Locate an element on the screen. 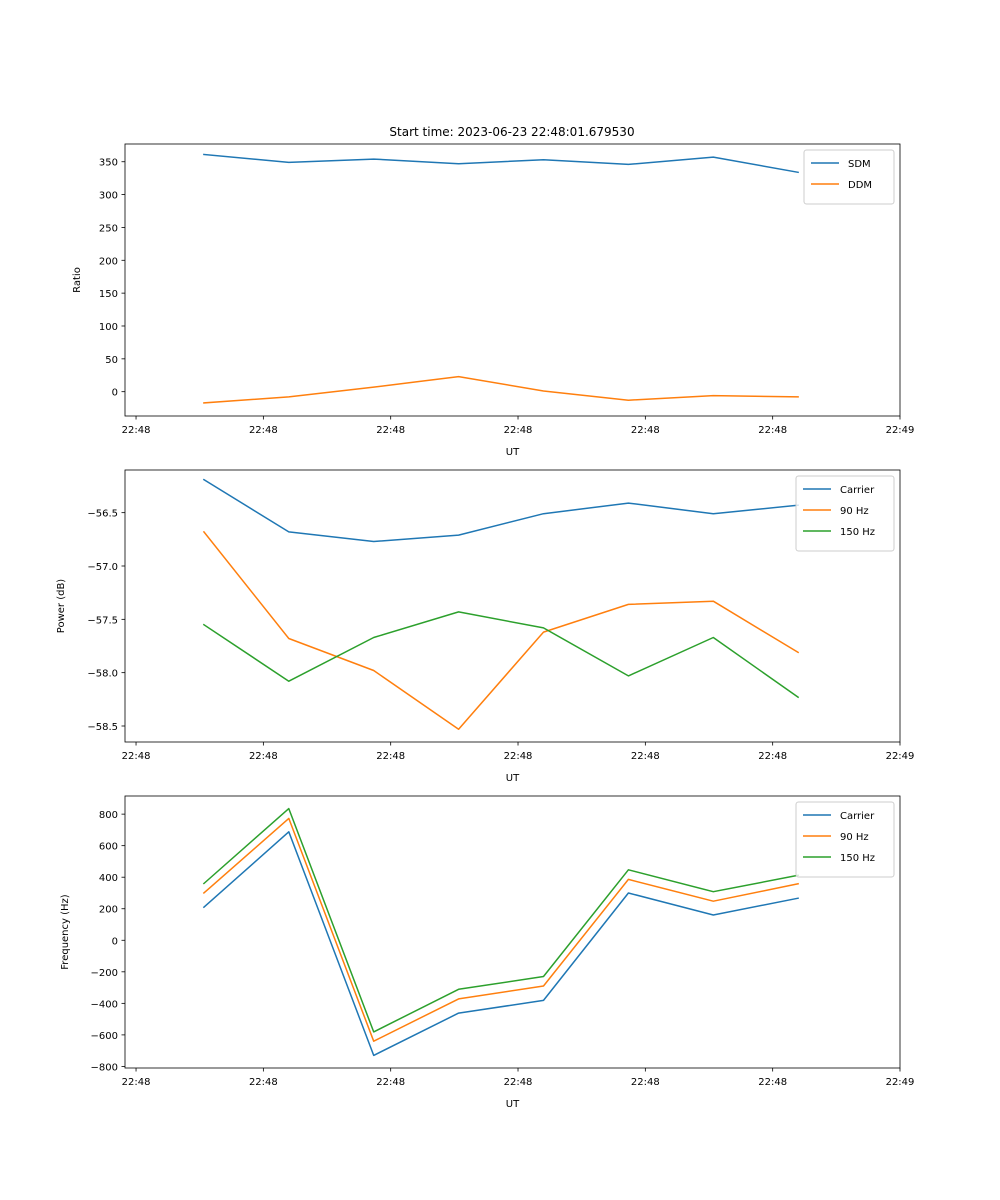 This screenshot has height=1200, width=1000. y-tick-label: 600 is located at coordinates (108, 847).